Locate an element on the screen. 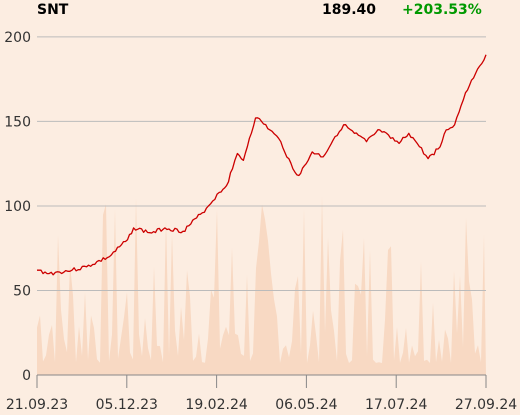 Image resolution: width=520 pixels, height=415 pixels. ticker-symbol: SNT is located at coordinates (53, 10).